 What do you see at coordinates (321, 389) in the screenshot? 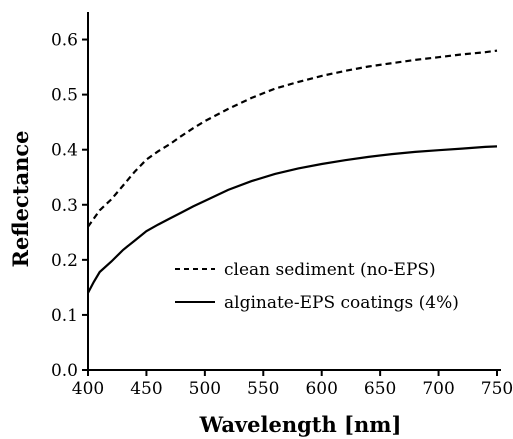
I see `x-tick-label-600: 600` at bounding box center [321, 389].